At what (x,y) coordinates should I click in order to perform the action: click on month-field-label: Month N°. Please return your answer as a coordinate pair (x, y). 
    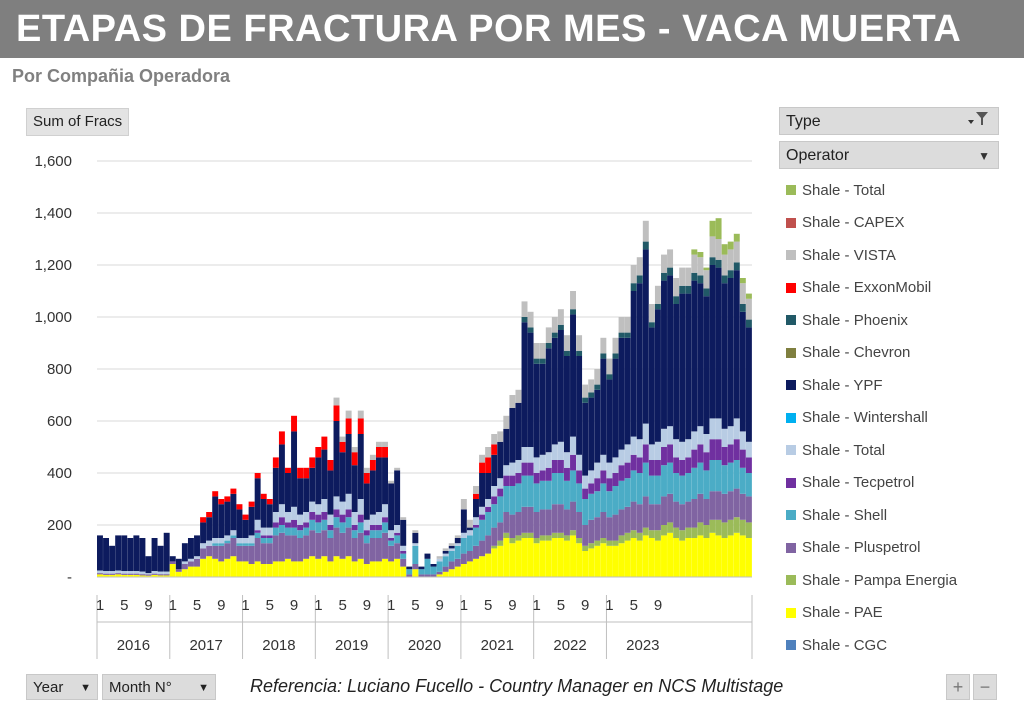
    Looking at the image, I should click on (140, 687).